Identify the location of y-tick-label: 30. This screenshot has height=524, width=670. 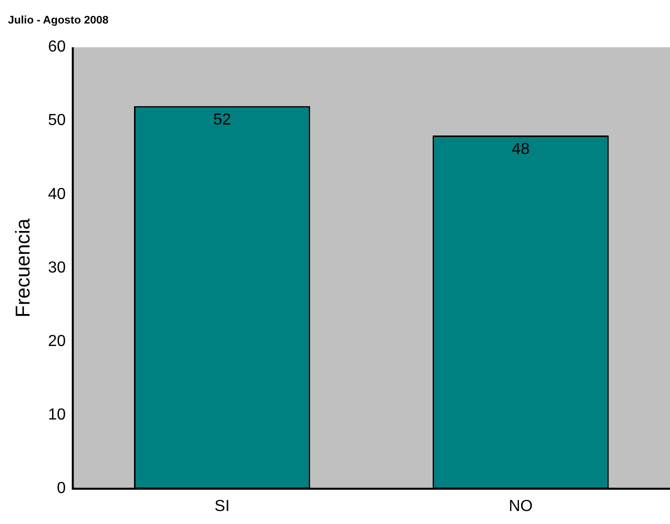
(57, 267).